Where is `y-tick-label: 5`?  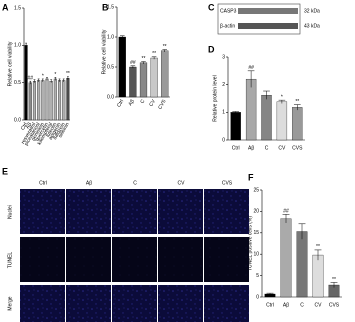 y-tick-label: 5 is located at coordinates (257, 276).